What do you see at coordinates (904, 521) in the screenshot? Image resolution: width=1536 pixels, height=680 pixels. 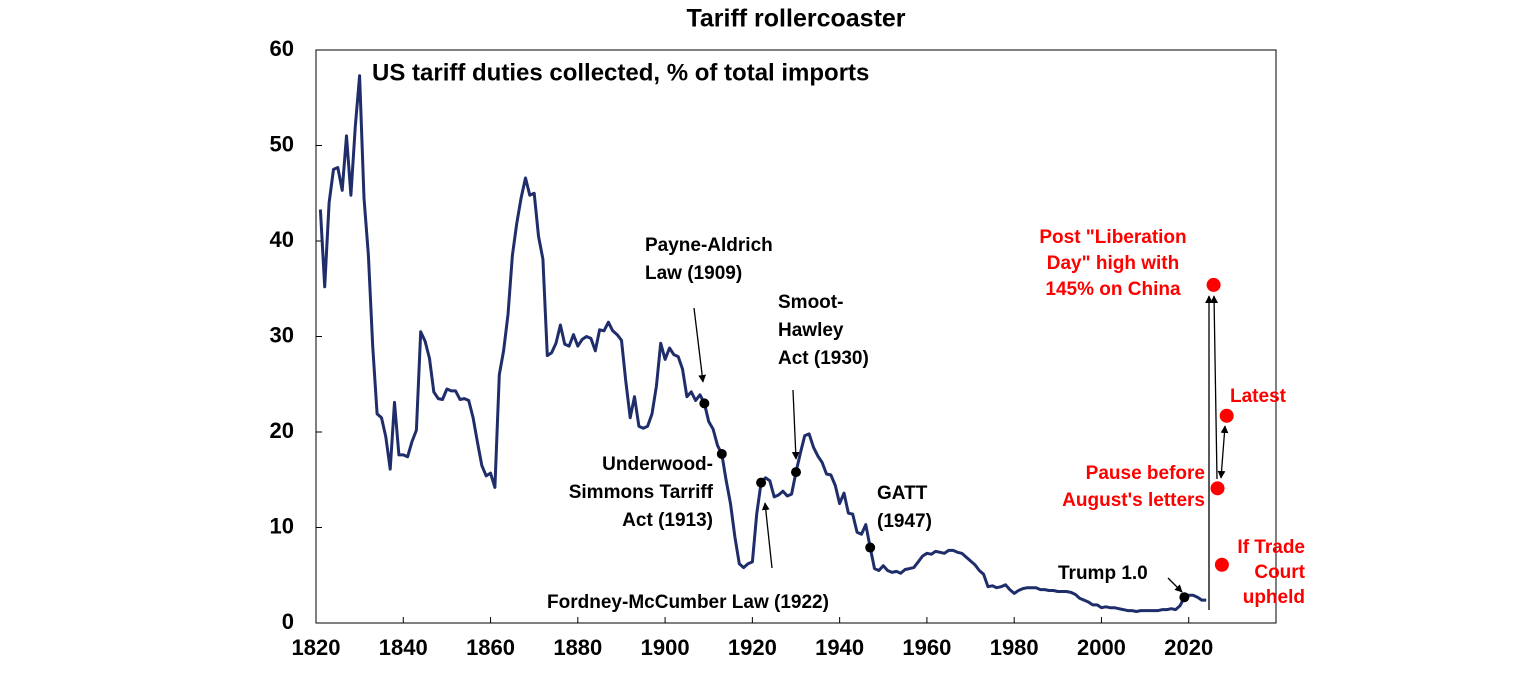 I see `annotation-label: (1947)` at bounding box center [904, 521].